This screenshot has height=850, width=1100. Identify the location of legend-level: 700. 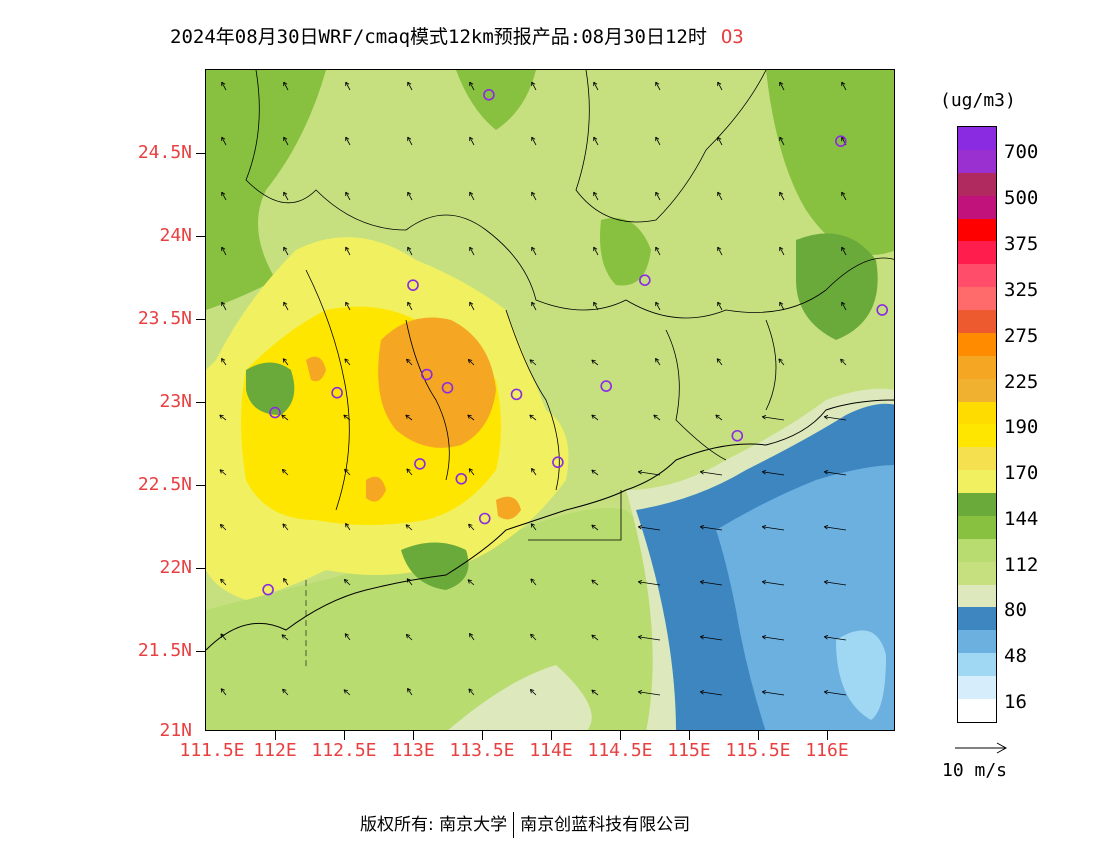
(1021, 152).